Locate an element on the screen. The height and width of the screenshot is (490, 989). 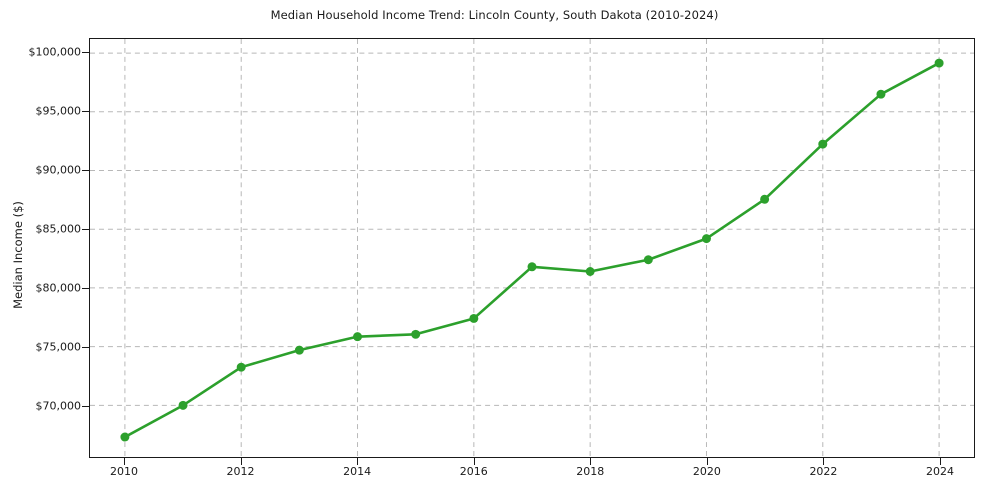
y-axis-tick-label: $75,000 is located at coordinates (58, 347).